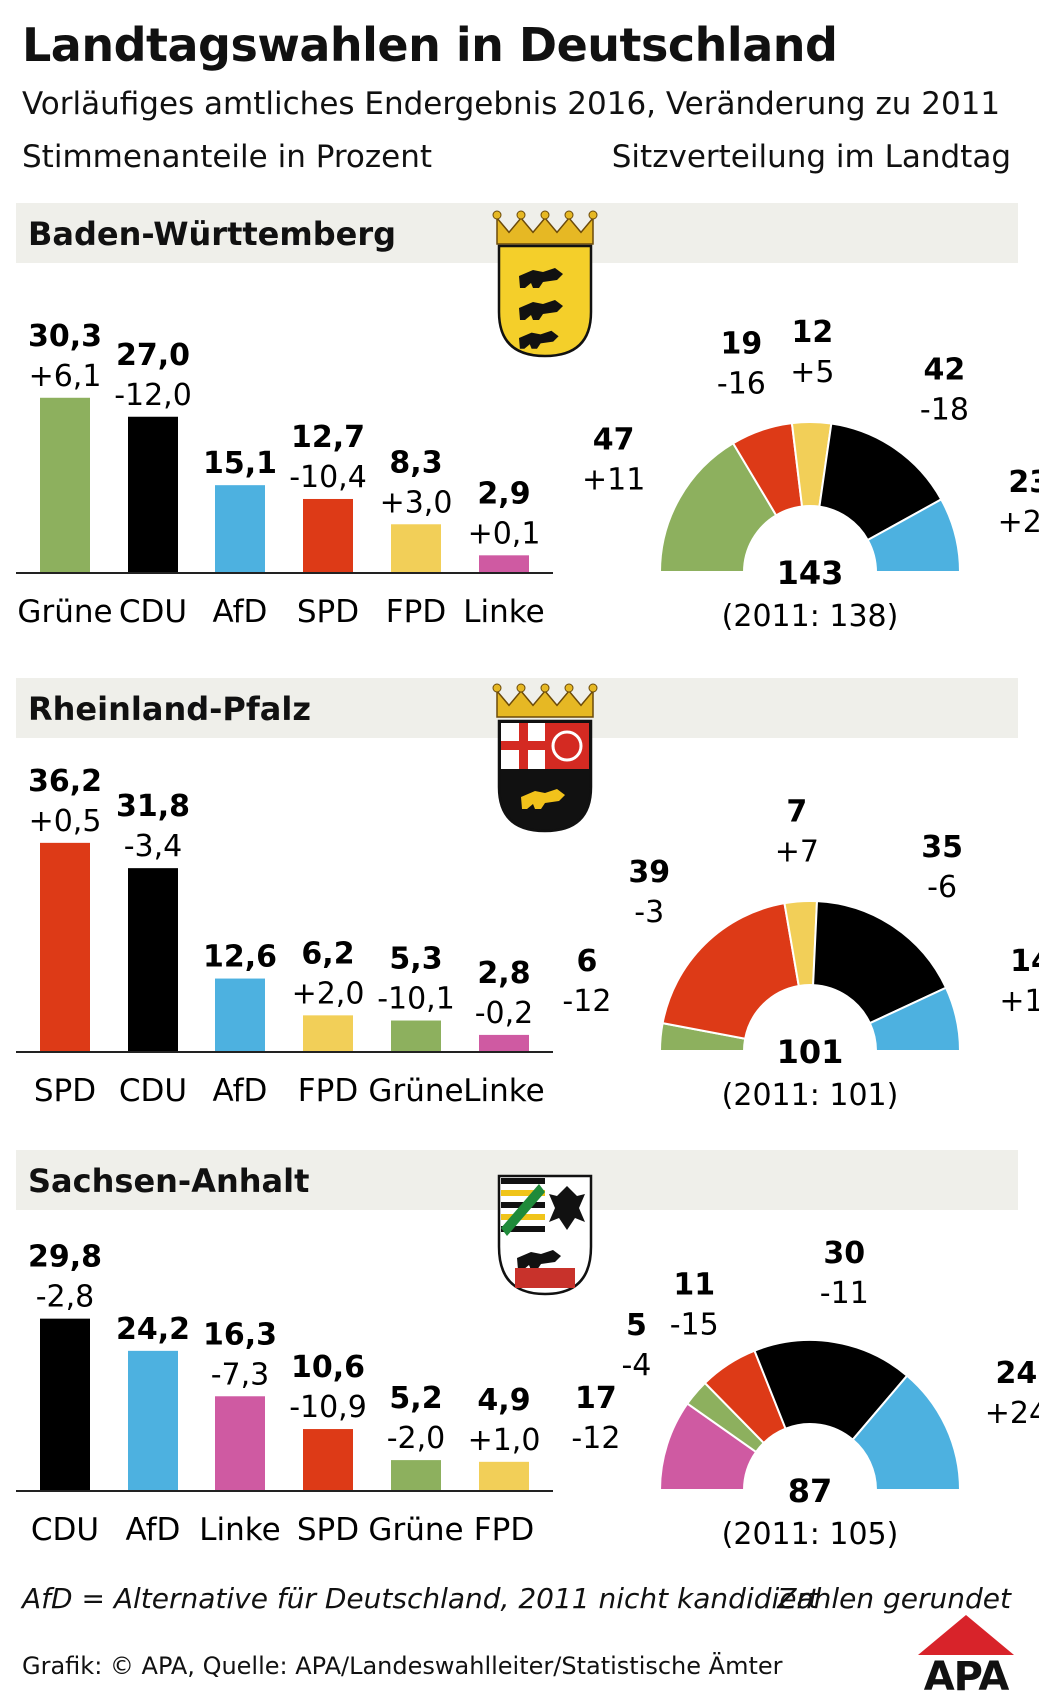 The image size is (1039, 1697). I want to click on seat-change-label: +7, so click(797, 851).